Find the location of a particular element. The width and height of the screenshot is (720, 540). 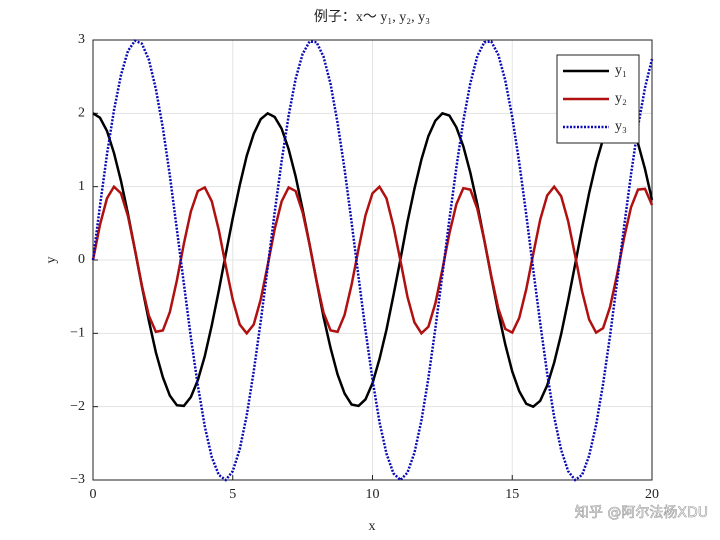

legend-label: y₃ is located at coordinates (621, 126).